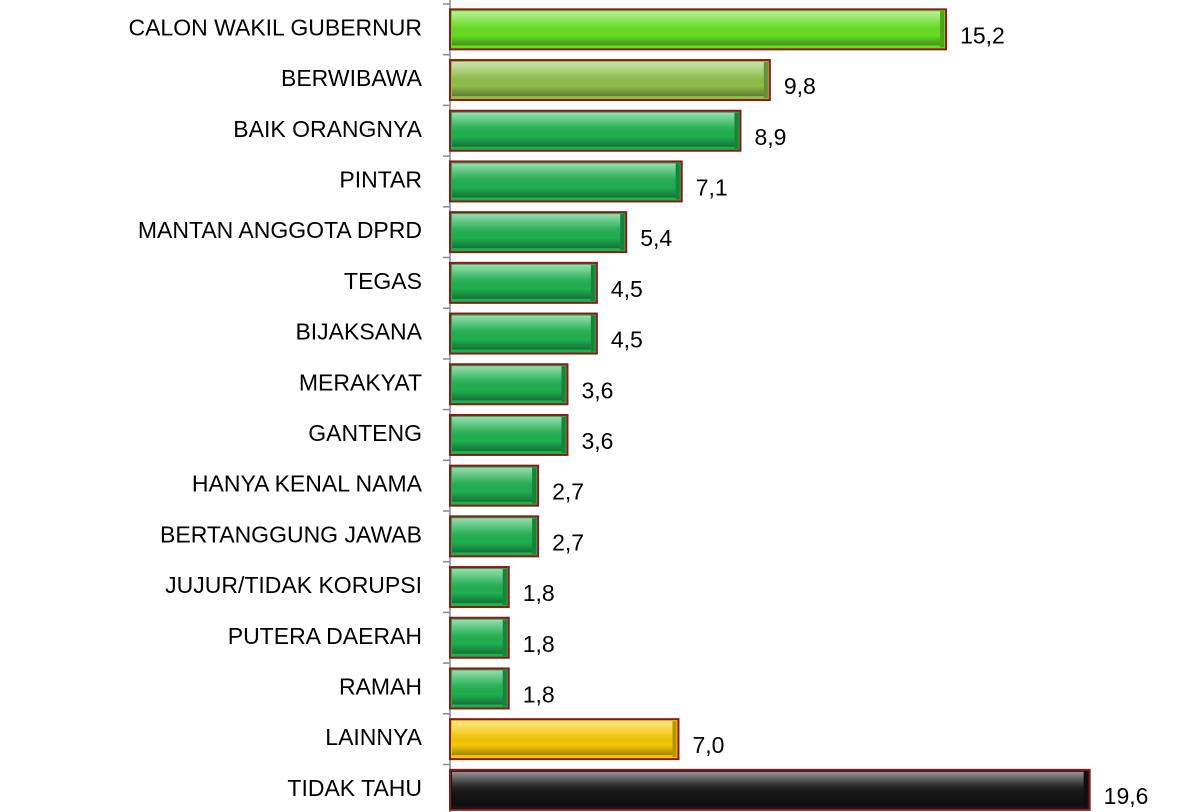  What do you see at coordinates (656, 238) in the screenshot?
I see `value-label: 5,4` at bounding box center [656, 238].